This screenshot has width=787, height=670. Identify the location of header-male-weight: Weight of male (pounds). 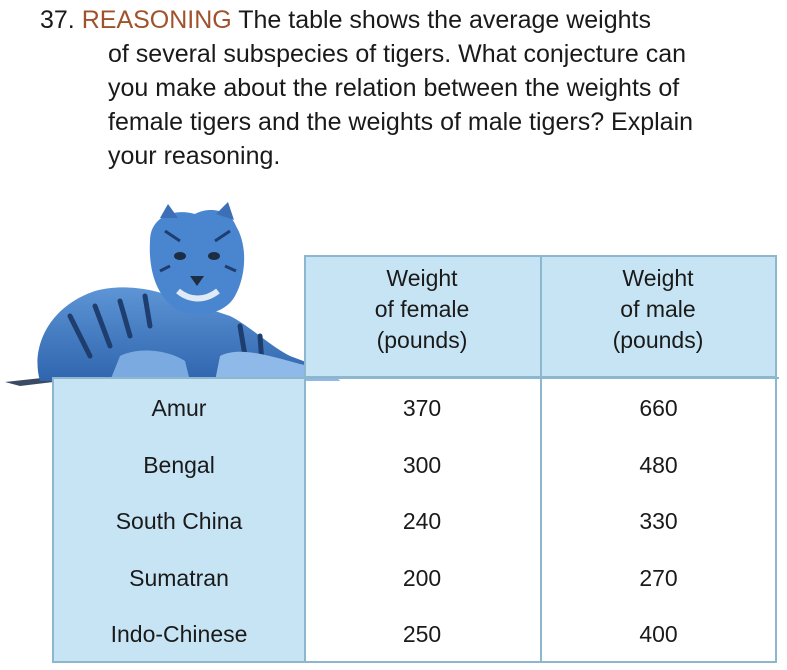
(658, 309).